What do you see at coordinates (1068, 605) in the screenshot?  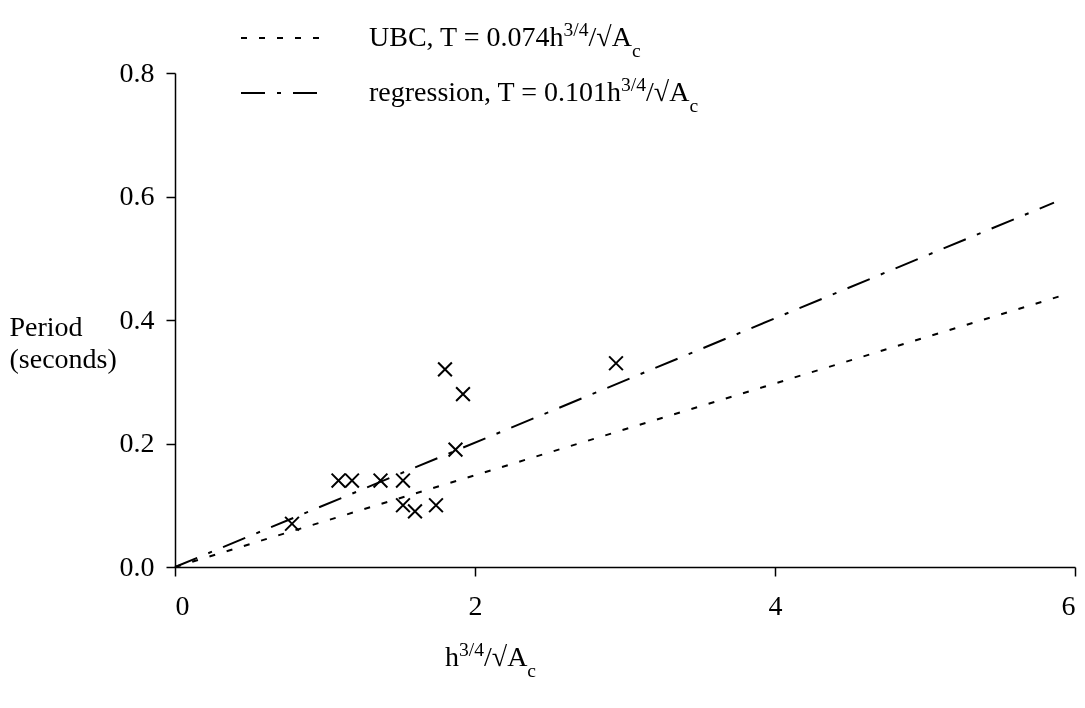 I see `x-tick-label: 6` at bounding box center [1068, 605].